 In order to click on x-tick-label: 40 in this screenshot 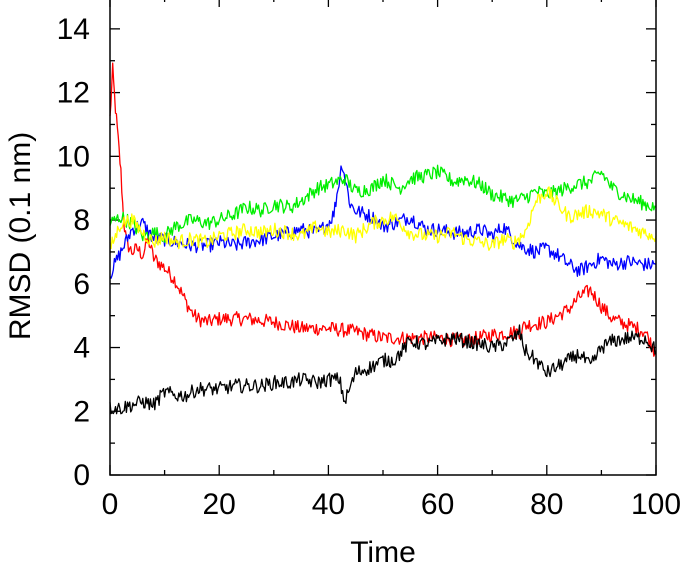, I will do `click(328, 504)`.